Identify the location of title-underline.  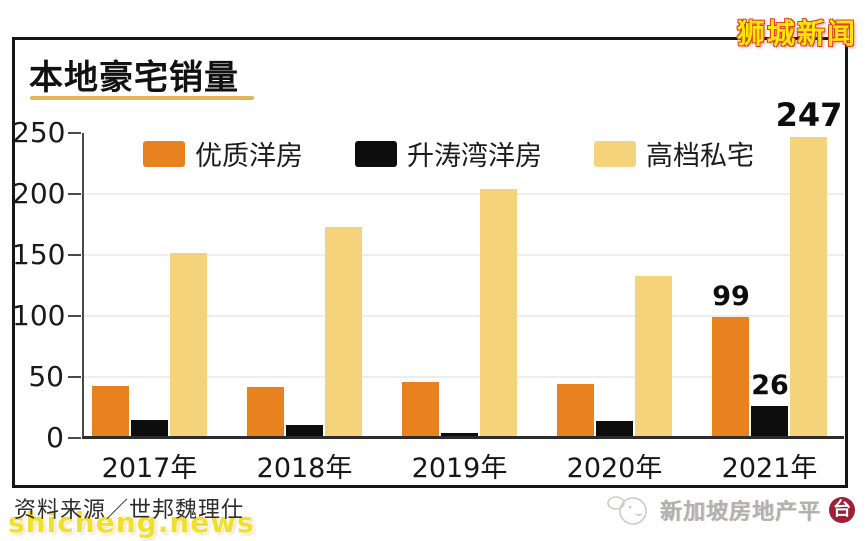
(142, 98).